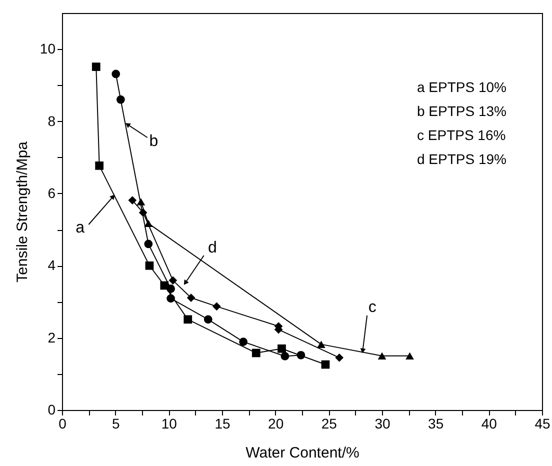 Image resolution: width=552 pixels, height=466 pixels. Describe the element at coordinates (461, 135) in the screenshot. I see `annotation: c EPTPS 16%` at that location.